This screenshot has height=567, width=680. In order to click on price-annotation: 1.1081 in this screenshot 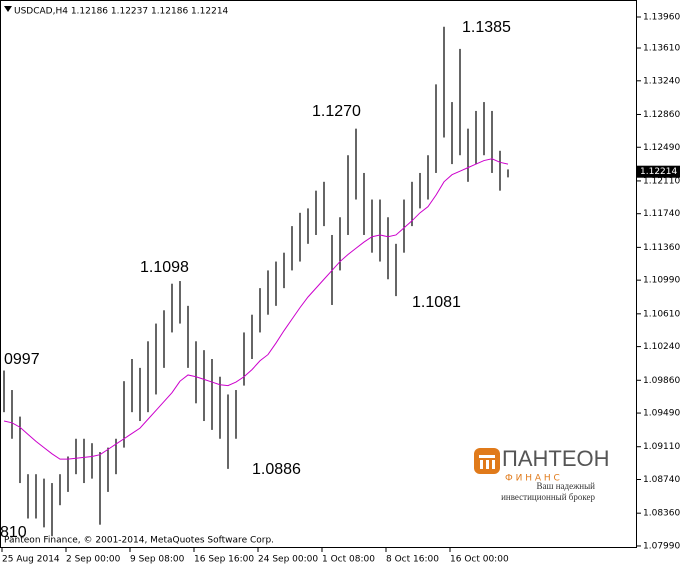, I will do `click(436, 302)`.